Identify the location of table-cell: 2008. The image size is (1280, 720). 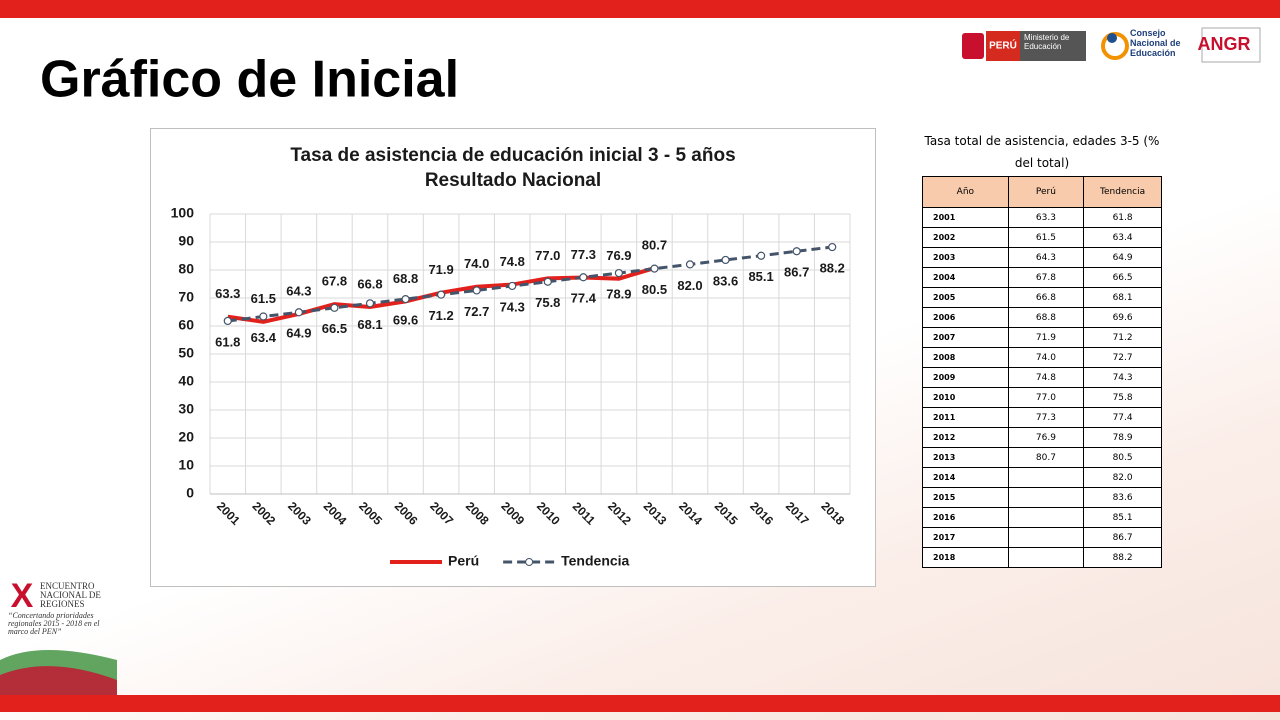
(965, 357).